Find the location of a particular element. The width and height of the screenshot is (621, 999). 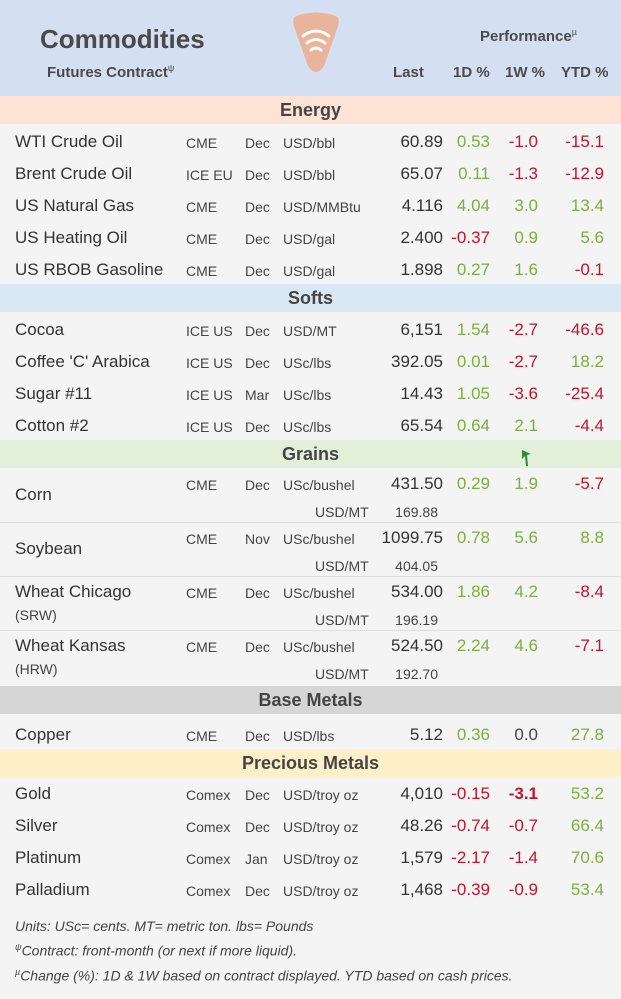

last-price: 1,468 is located at coordinates (421, 889).